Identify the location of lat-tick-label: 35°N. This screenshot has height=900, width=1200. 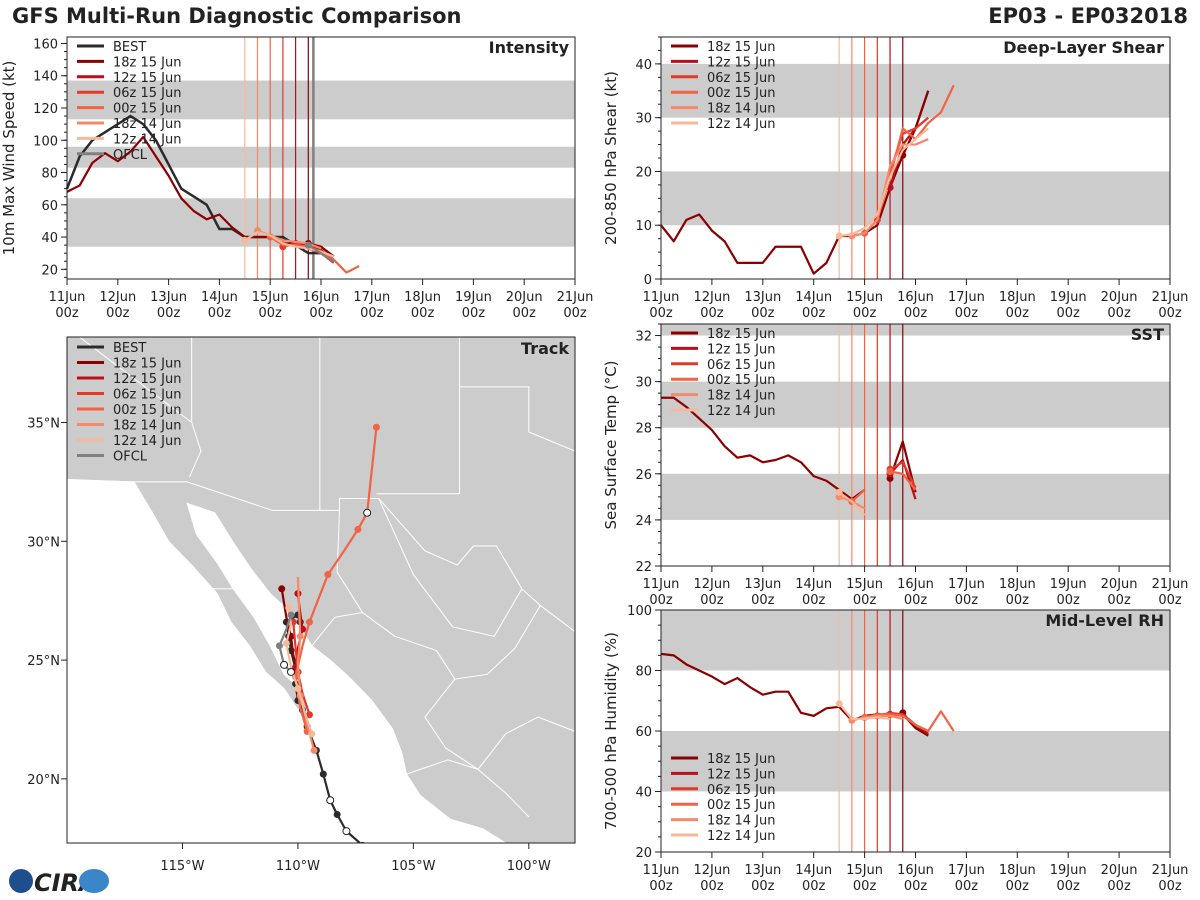
(43, 424).